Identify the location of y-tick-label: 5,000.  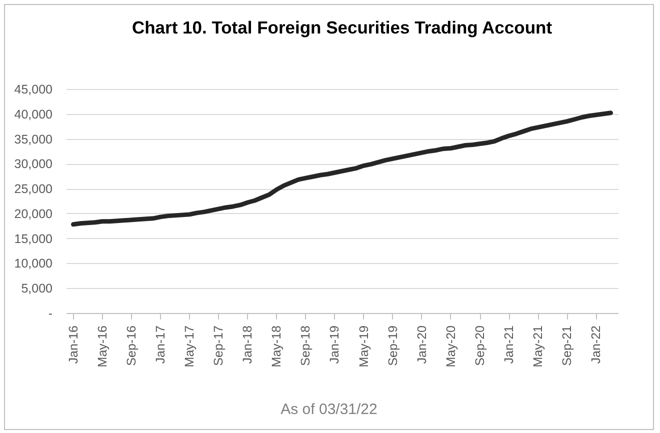
(37, 289).